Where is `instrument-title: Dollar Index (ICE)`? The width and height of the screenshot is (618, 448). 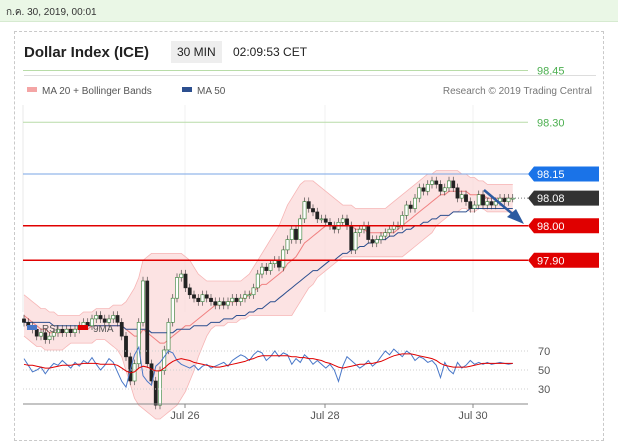 instrument-title: Dollar Index (ICE) is located at coordinates (87, 52).